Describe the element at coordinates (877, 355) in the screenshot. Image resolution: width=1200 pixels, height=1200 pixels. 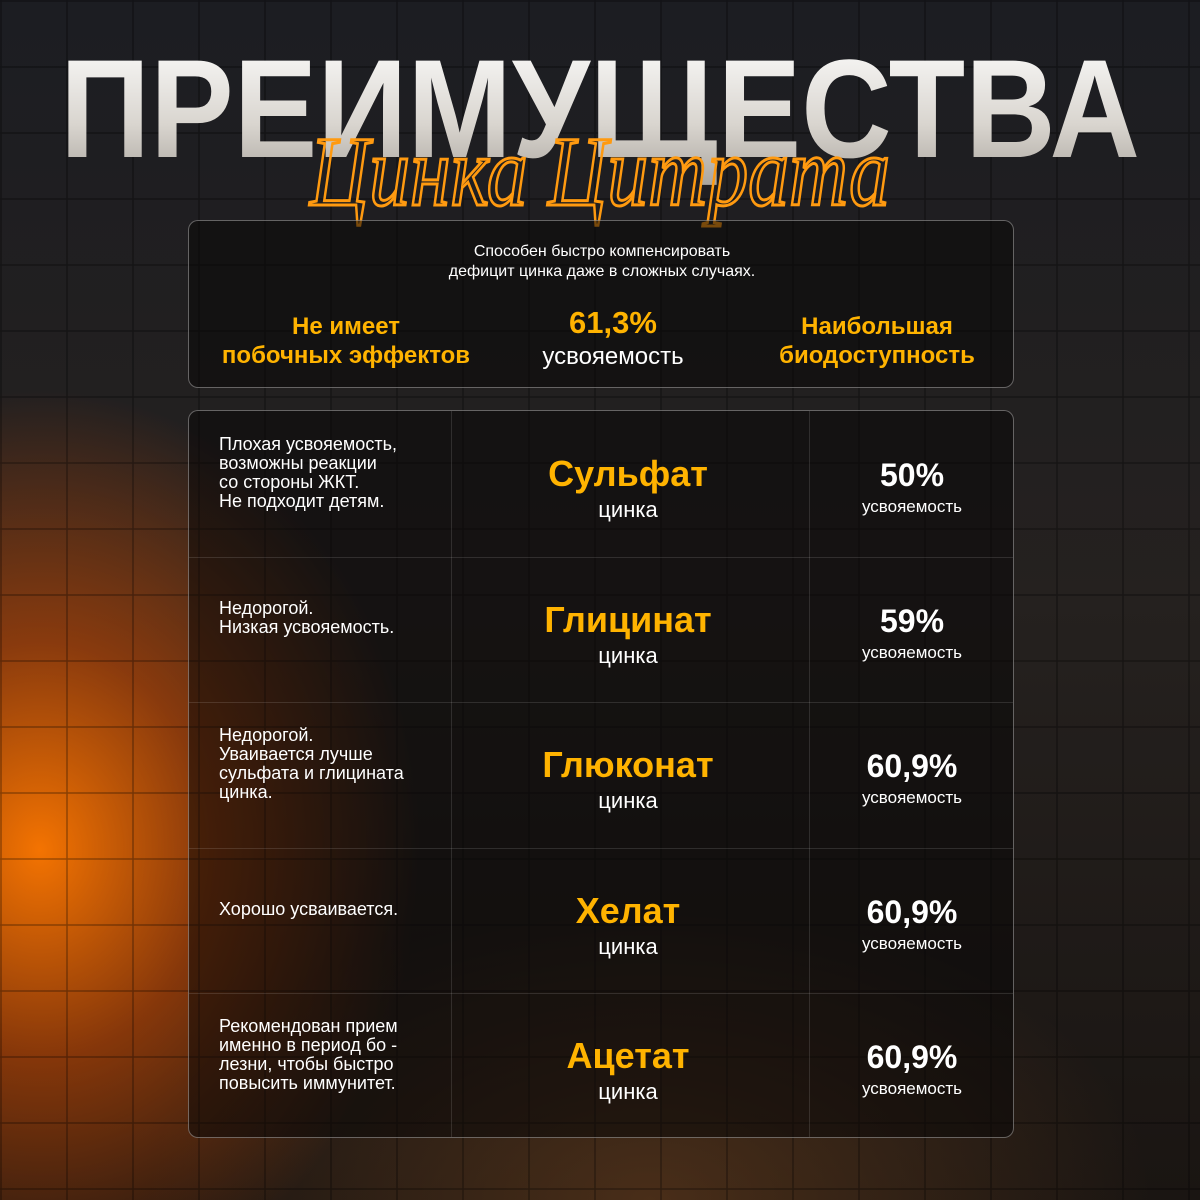
I see `feature-text: биодоступность` at that location.